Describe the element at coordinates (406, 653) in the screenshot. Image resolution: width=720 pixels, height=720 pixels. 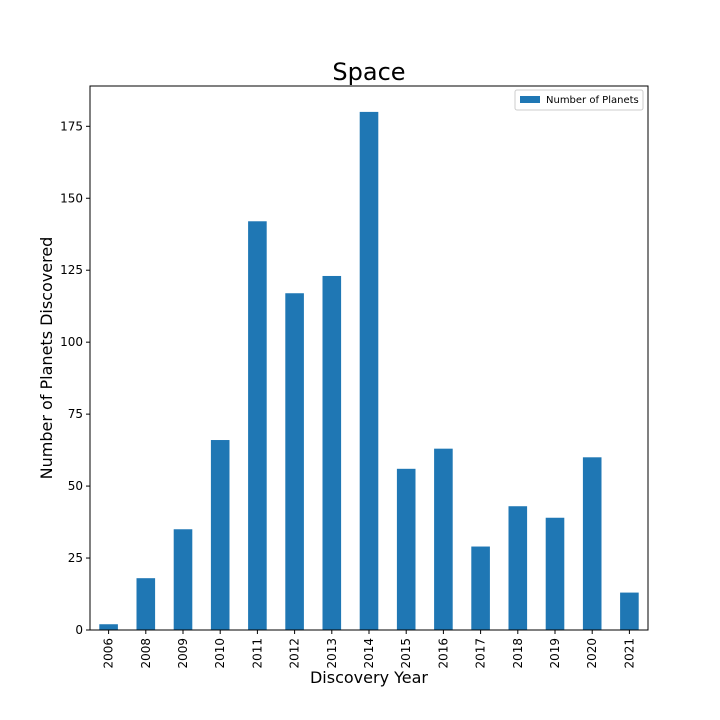
I see `x-tick-label: 2015` at that location.